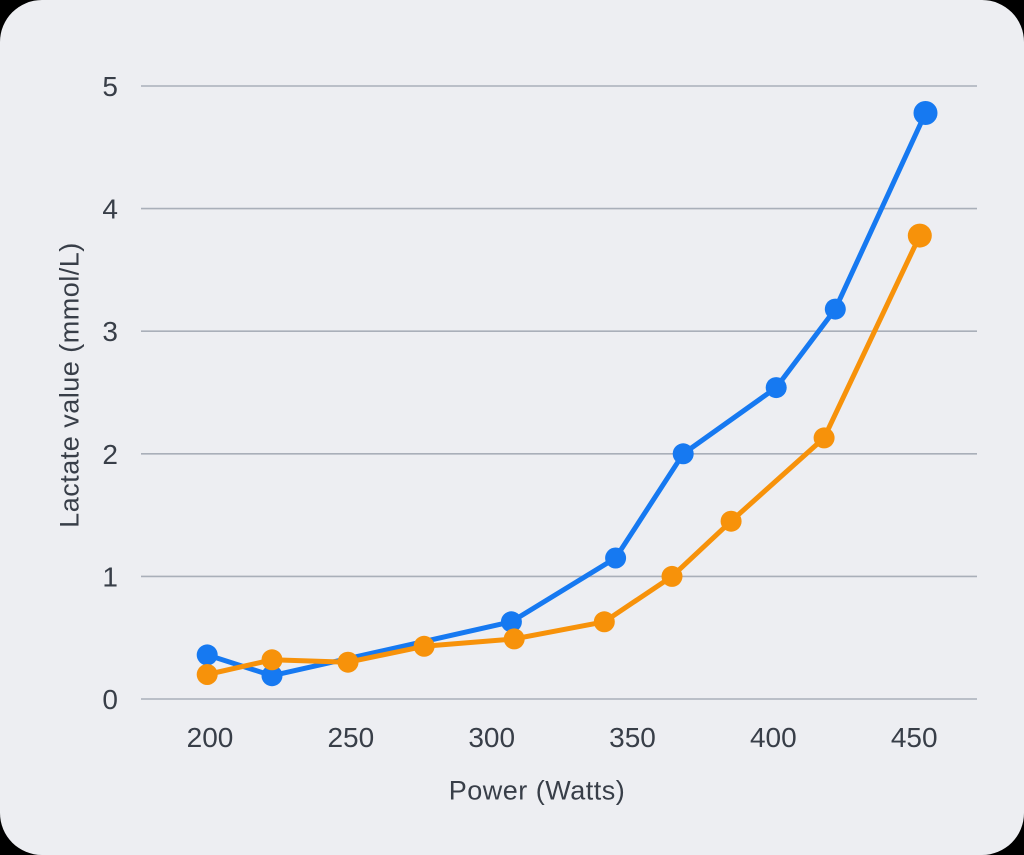  I want to click on y-tick-label: 2, so click(110, 454).